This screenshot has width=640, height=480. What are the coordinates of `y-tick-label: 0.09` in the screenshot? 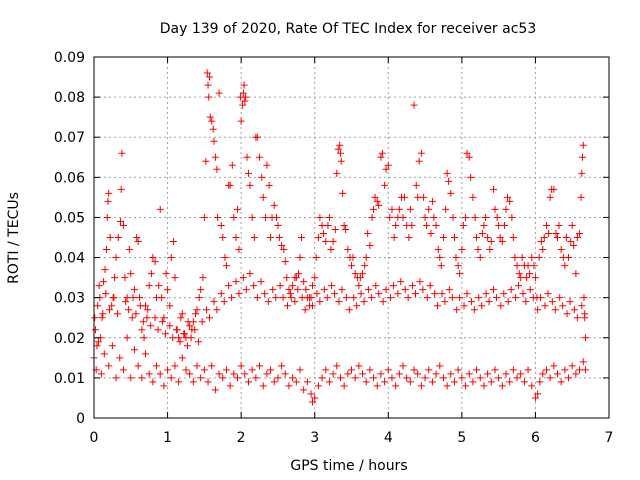 It's located at (69, 58).